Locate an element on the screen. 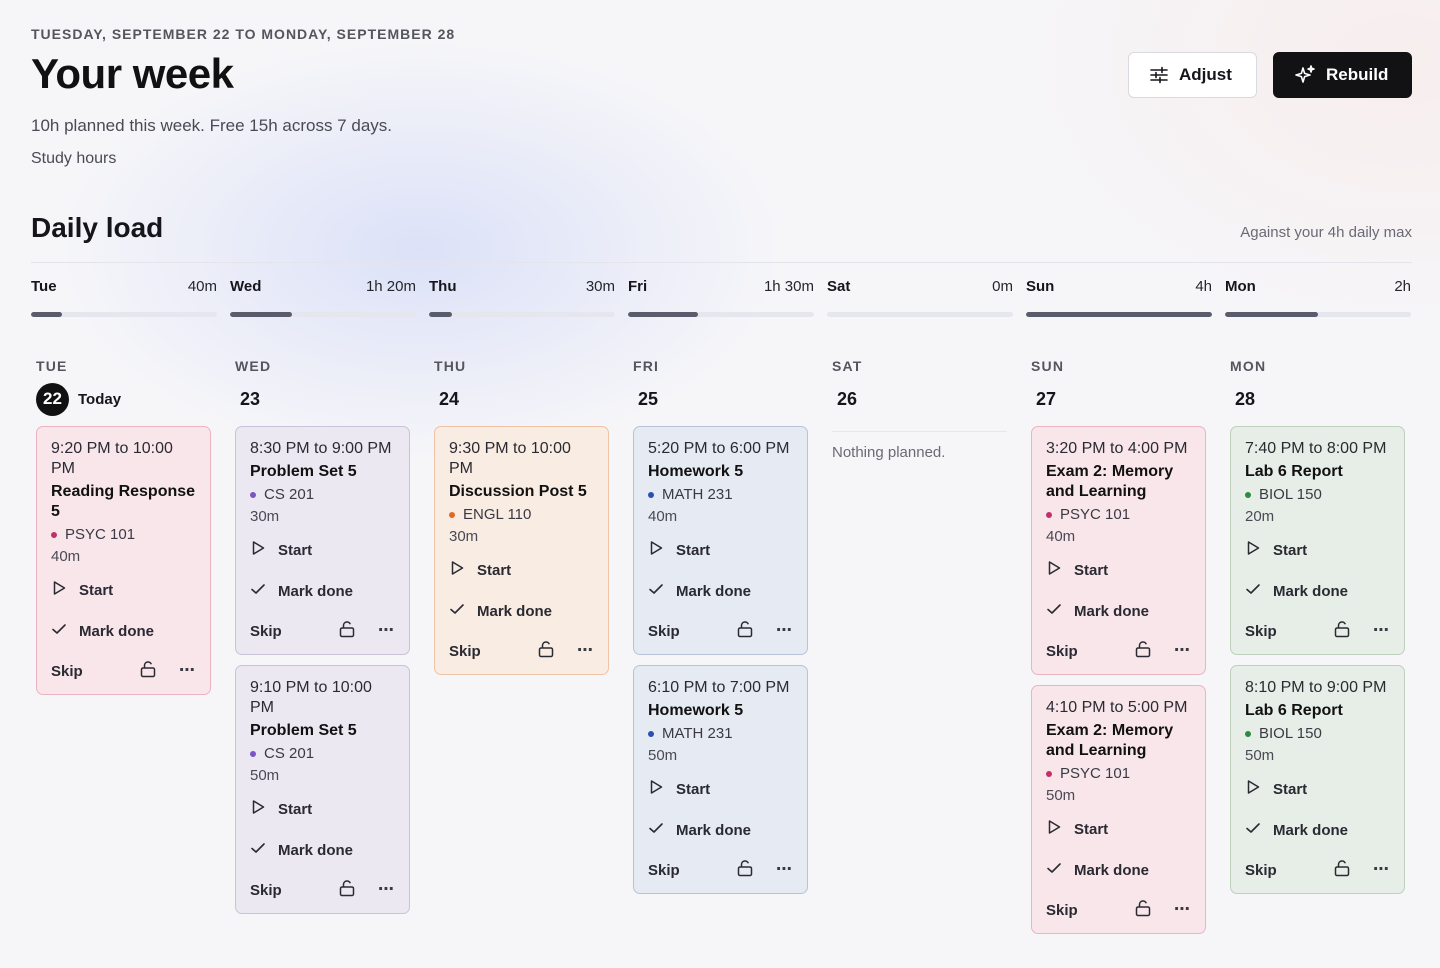 This screenshot has width=1440, height=968. load-day-label: Sun is located at coordinates (1040, 286).